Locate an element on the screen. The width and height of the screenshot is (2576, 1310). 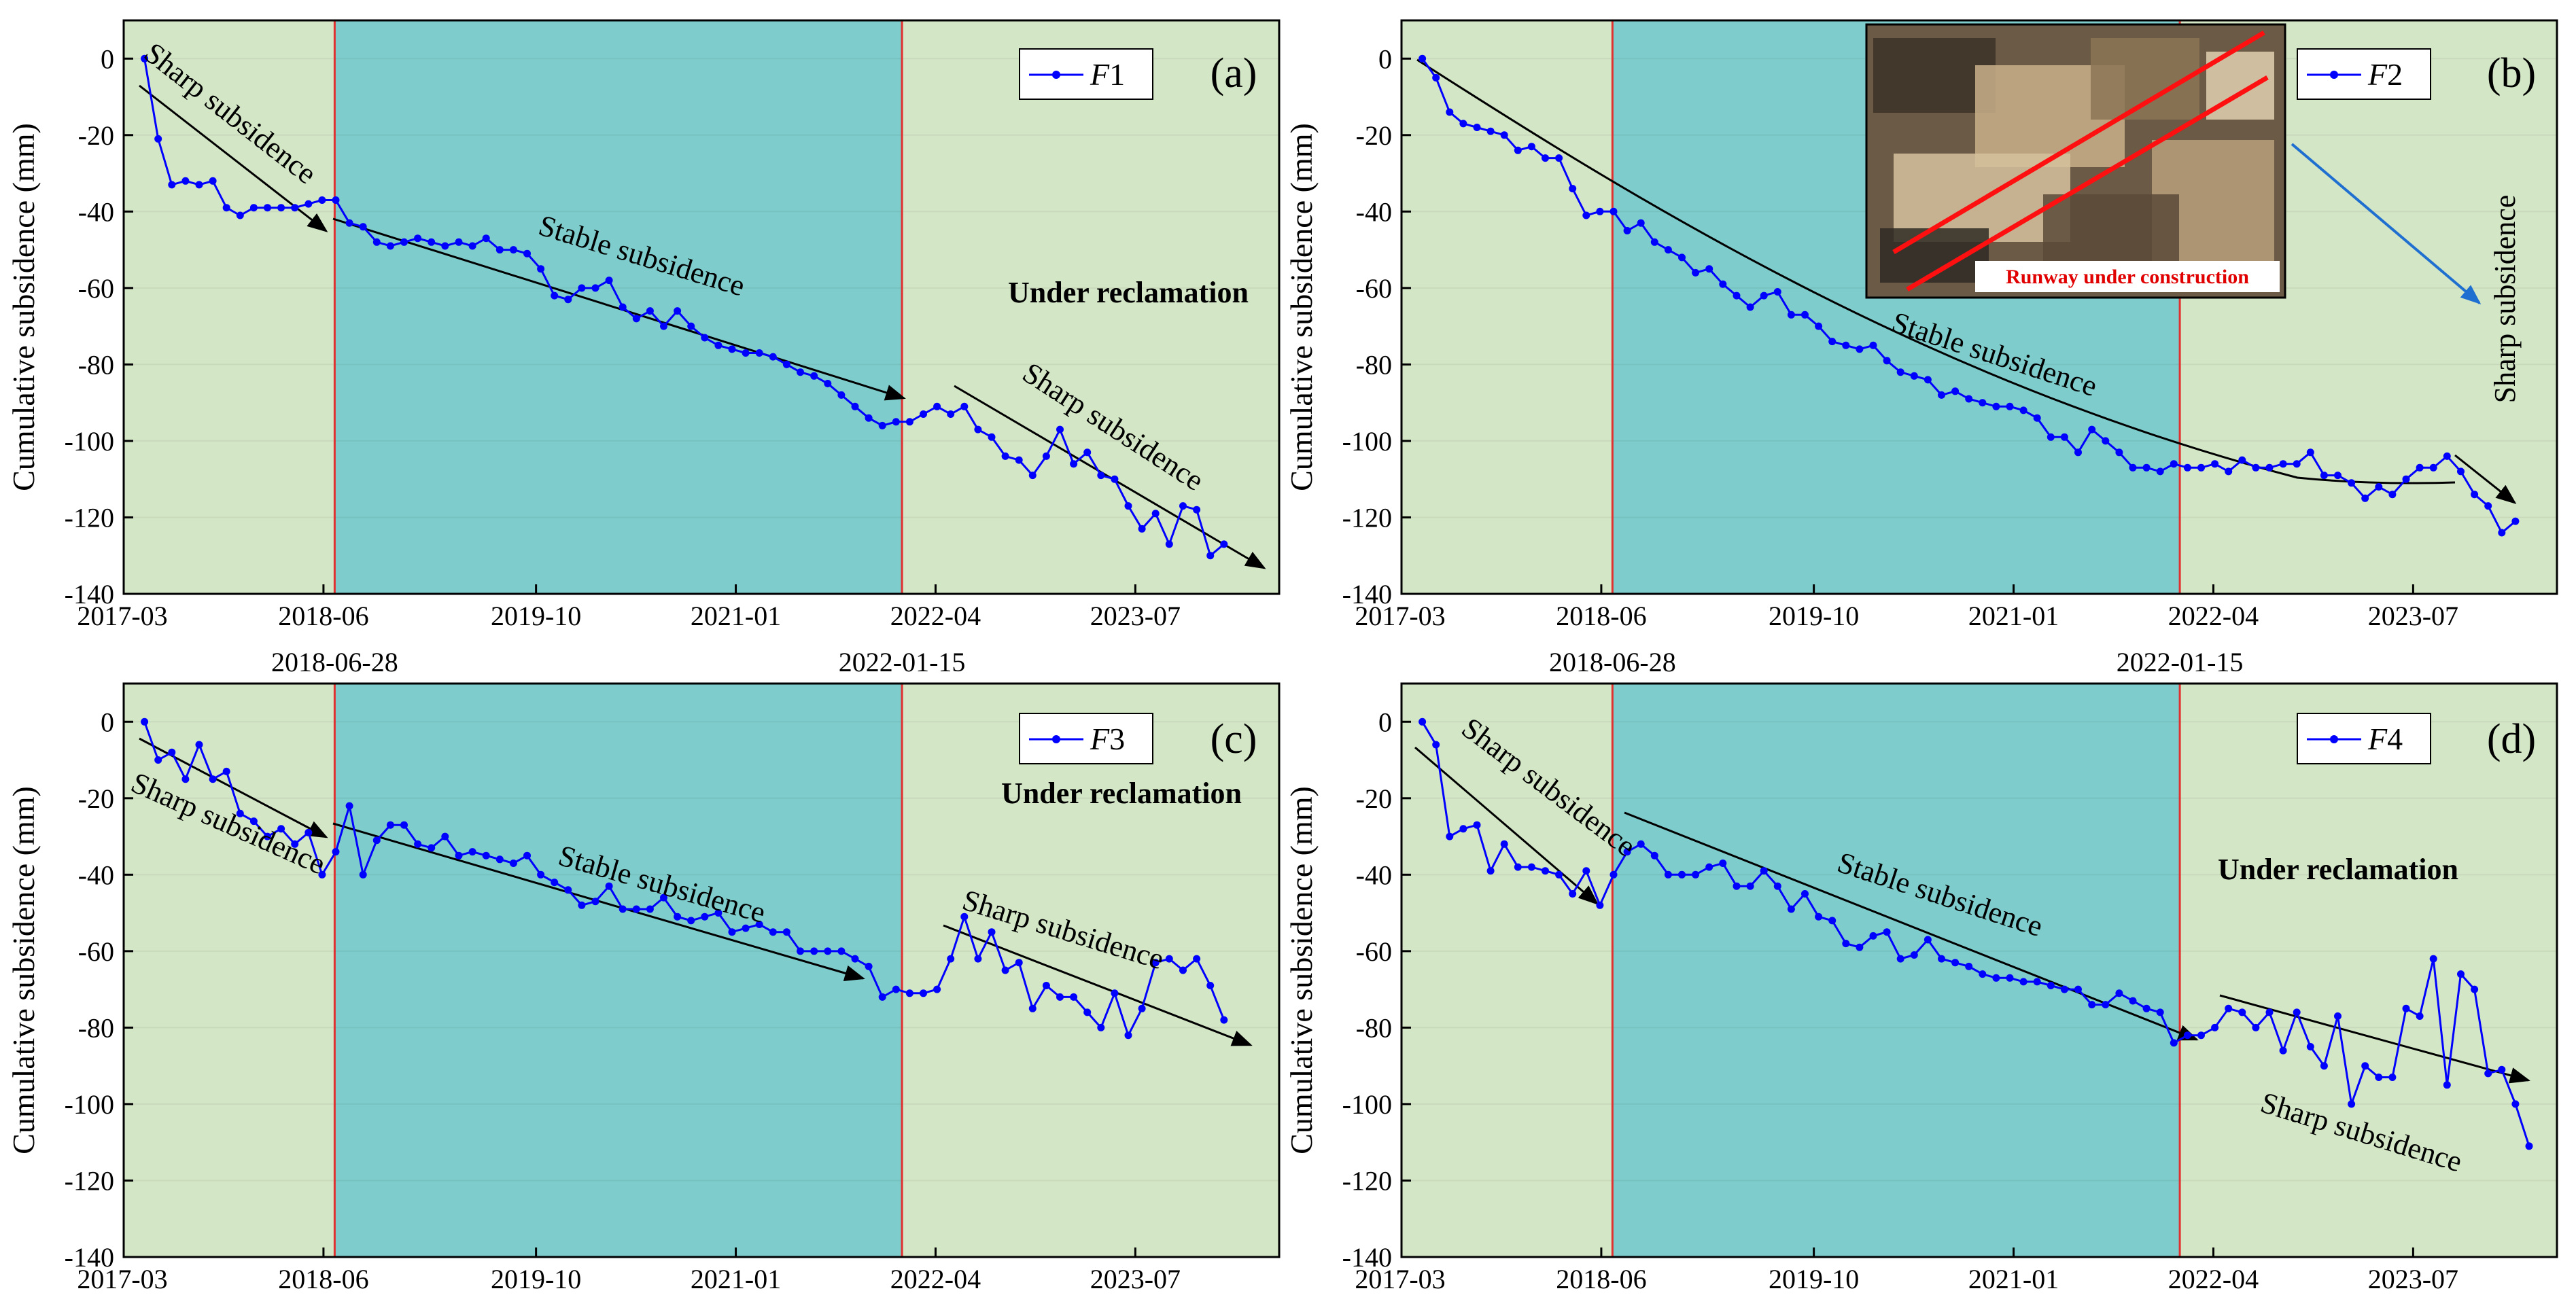
legend-marker is located at coordinates (1056, 739).